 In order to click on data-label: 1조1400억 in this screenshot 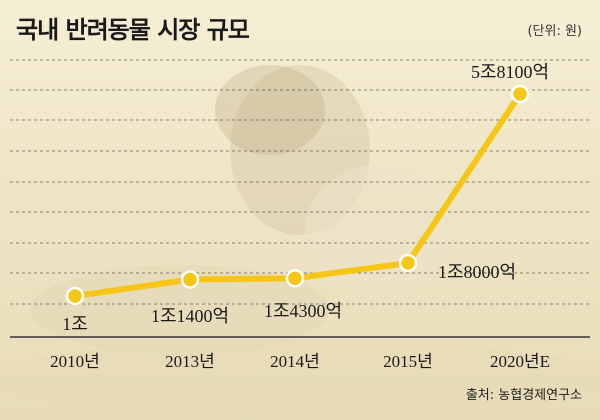, I will do `click(190, 316)`.